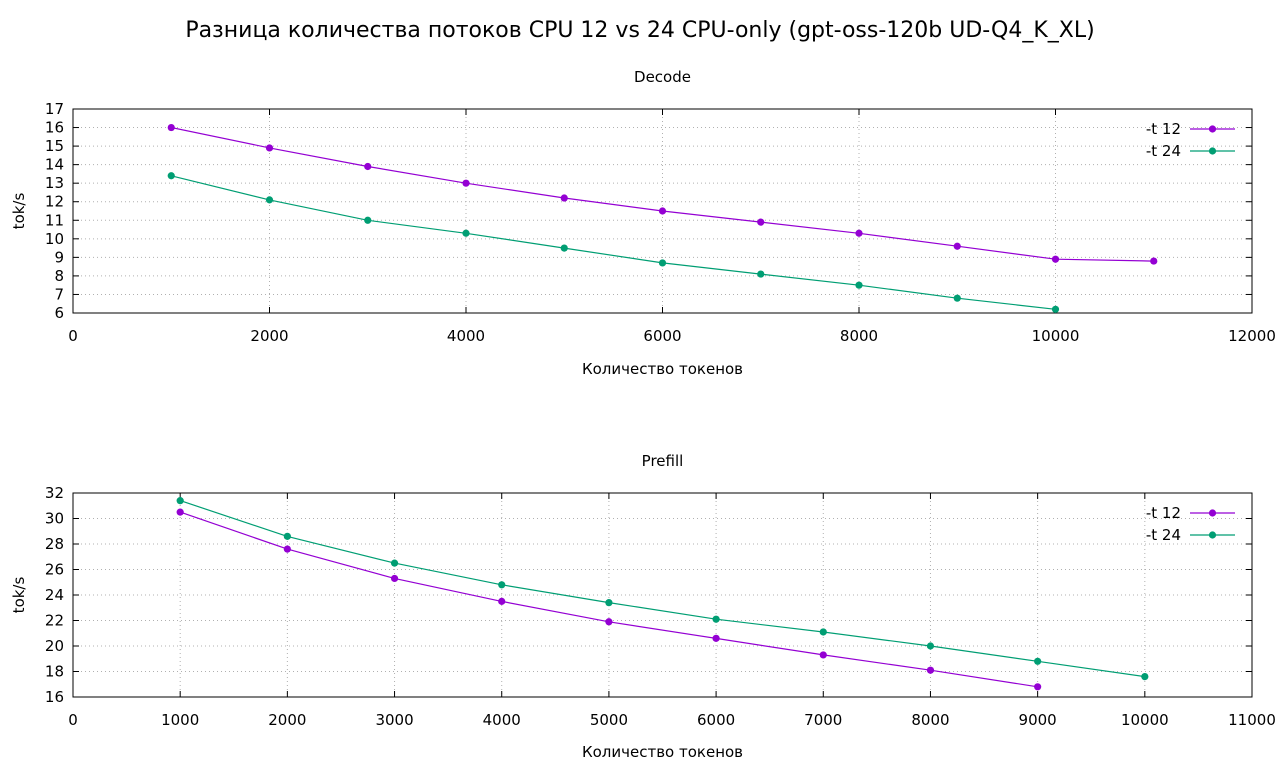 This screenshot has height=768, width=1280. I want to click on y-tick-label: 13, so click(54, 183).